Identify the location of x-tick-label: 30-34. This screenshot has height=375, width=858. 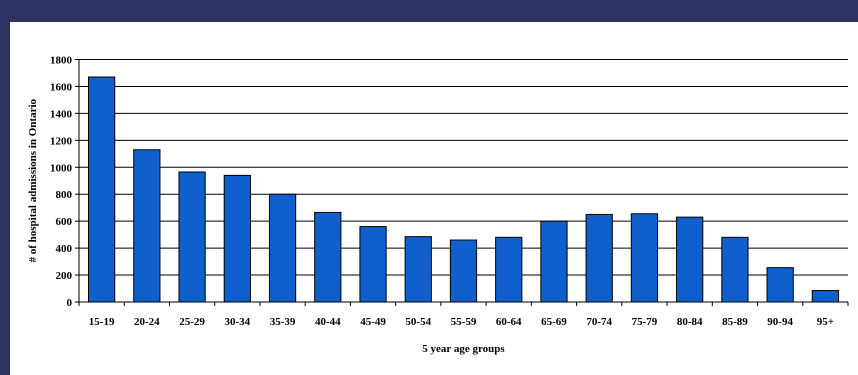
(237, 322).